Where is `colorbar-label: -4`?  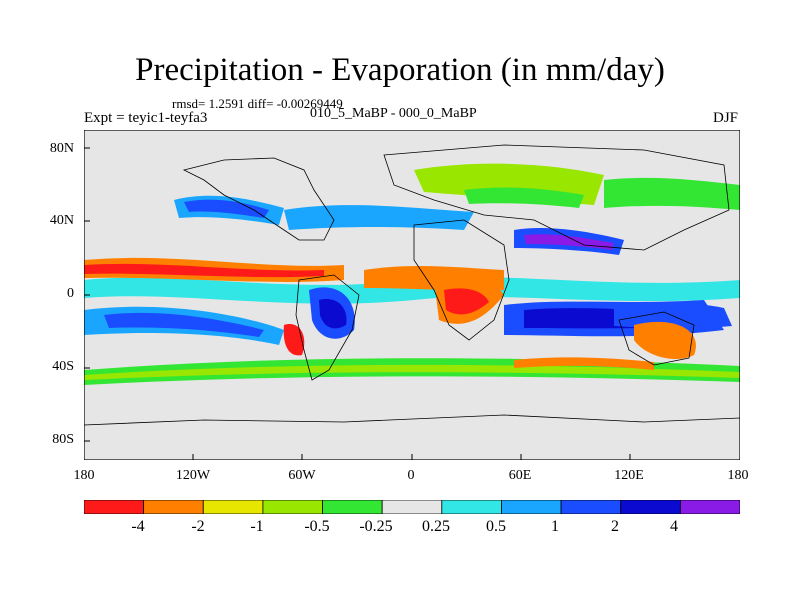
colorbar-label: -4 is located at coordinates (138, 526).